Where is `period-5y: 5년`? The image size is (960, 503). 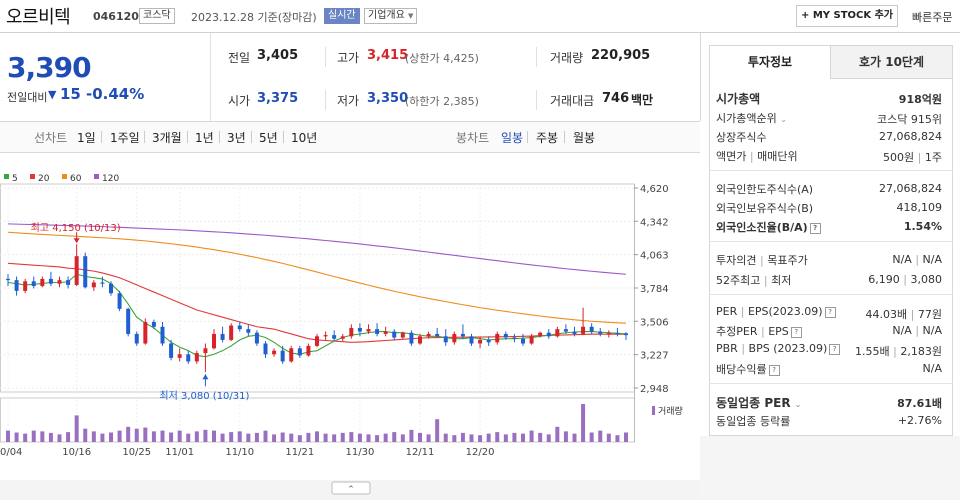
period-5y: 5년 is located at coordinates (268, 138).